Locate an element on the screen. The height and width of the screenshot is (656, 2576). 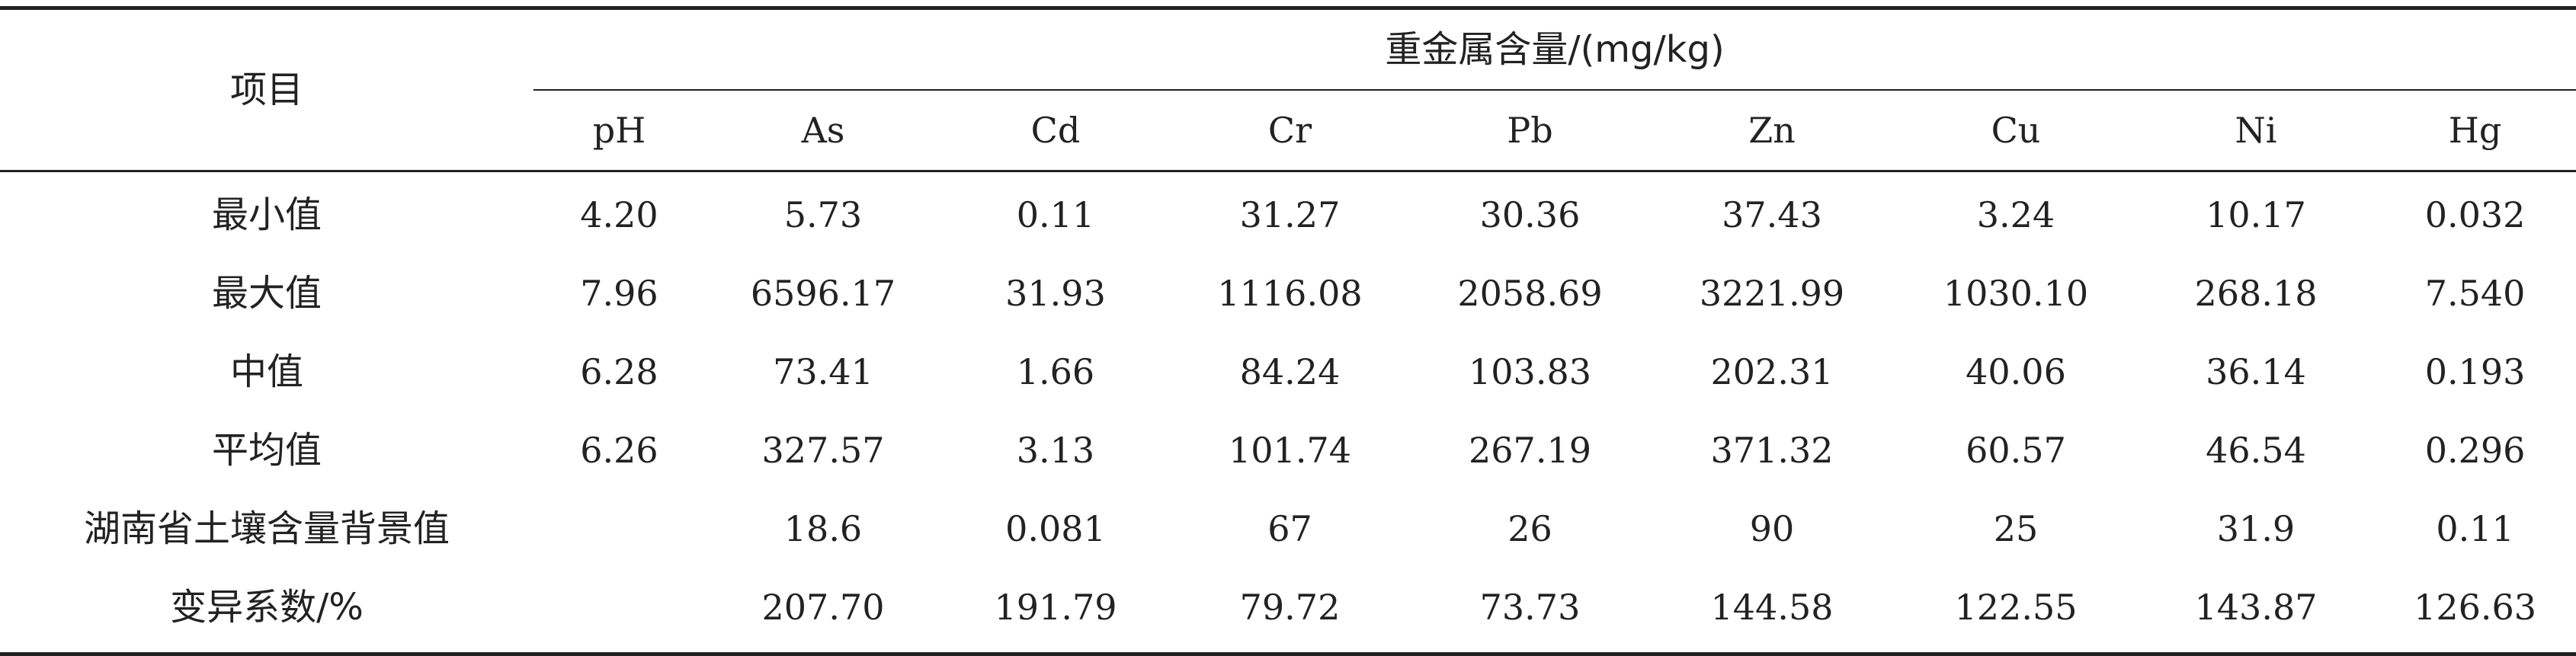
table-cell: 144.58 is located at coordinates (1772, 612).